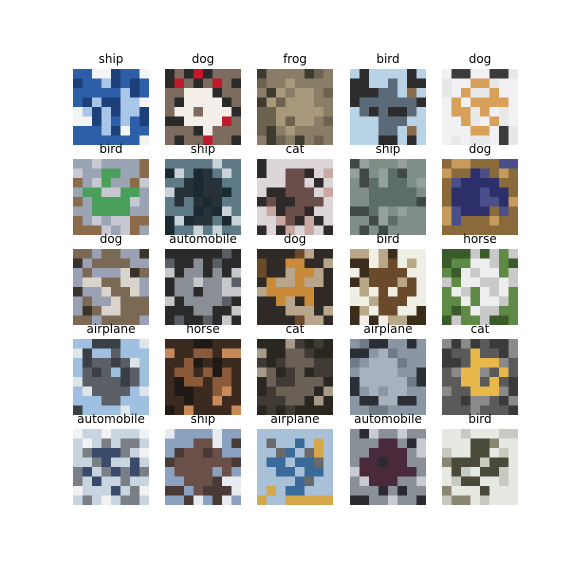  I want to click on frog-icon, so click(295, 107).